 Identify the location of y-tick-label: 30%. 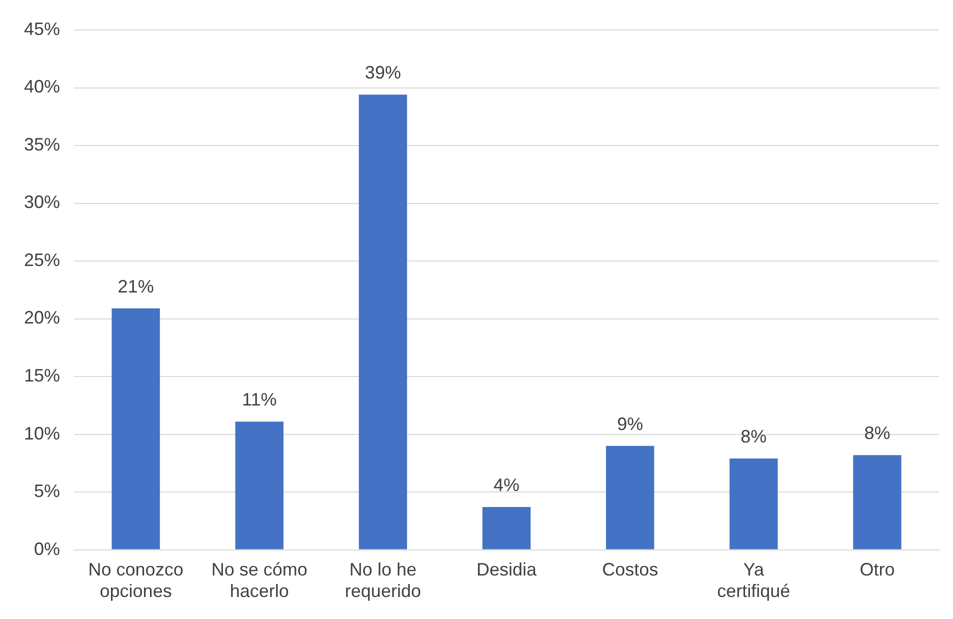
(42, 202).